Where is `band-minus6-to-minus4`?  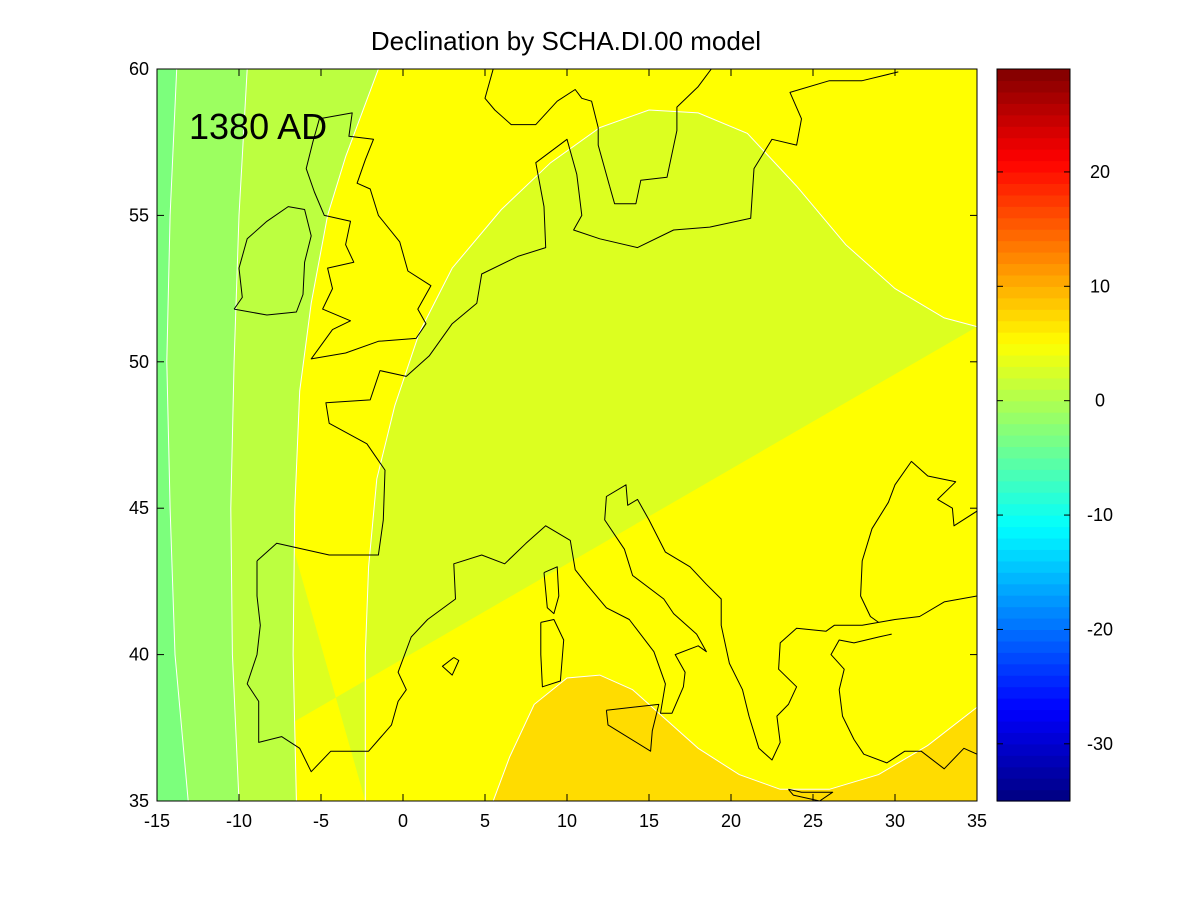 band-minus6-to-minus4 is located at coordinates (202, 435).